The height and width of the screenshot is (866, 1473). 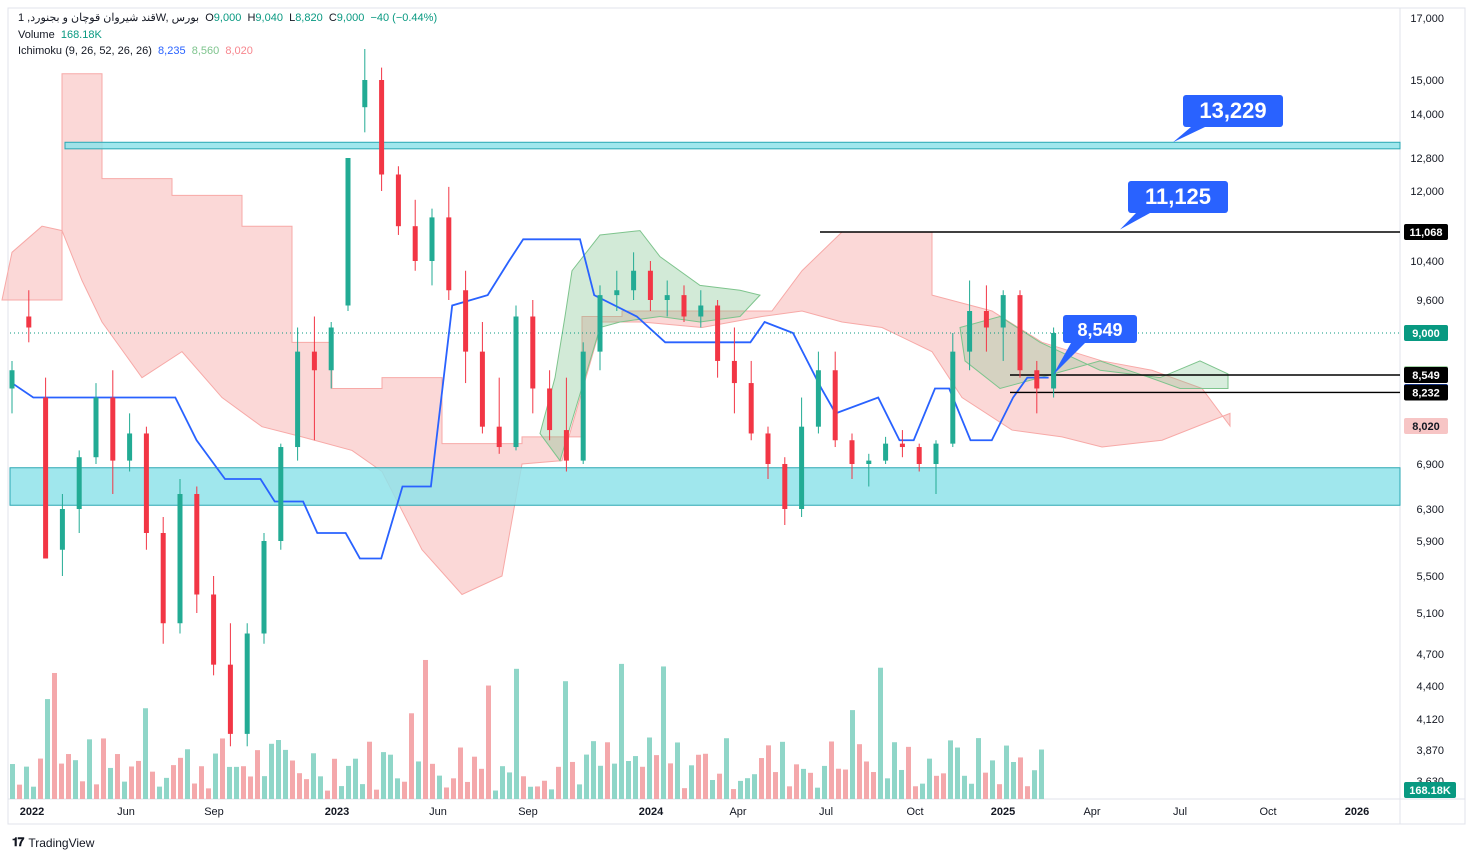 What do you see at coordinates (85, 51) in the screenshot?
I see `legend-ichimoku-label: Ichimoku (9, 26, 52, 26, 26)` at bounding box center [85, 51].